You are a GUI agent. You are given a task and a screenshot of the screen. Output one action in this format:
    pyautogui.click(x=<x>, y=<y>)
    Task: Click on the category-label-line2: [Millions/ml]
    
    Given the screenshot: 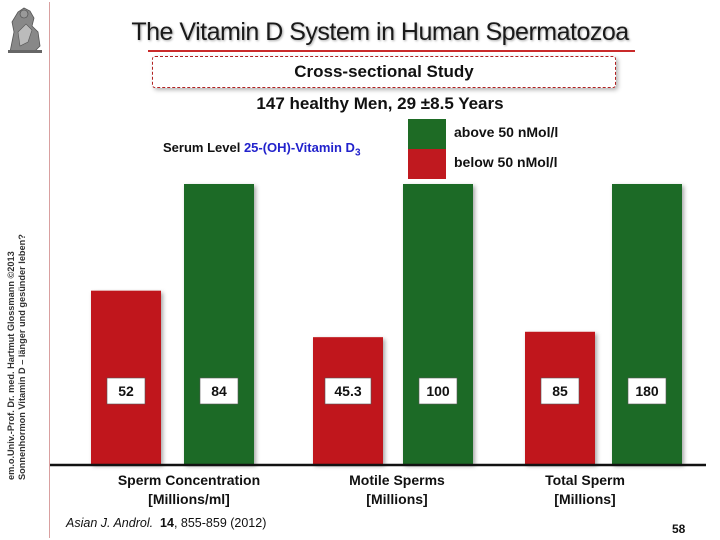 What is the action you would take?
    pyautogui.click(x=189, y=499)
    